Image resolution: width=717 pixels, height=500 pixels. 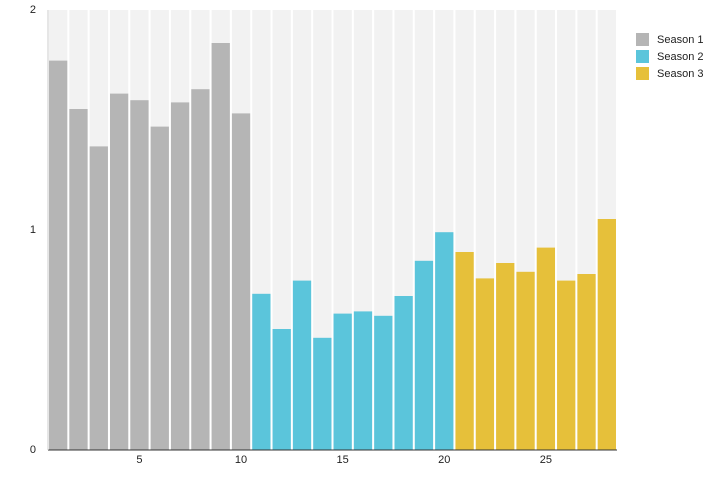 What do you see at coordinates (680, 74) in the screenshot?
I see `legend-label: Season 3` at bounding box center [680, 74].